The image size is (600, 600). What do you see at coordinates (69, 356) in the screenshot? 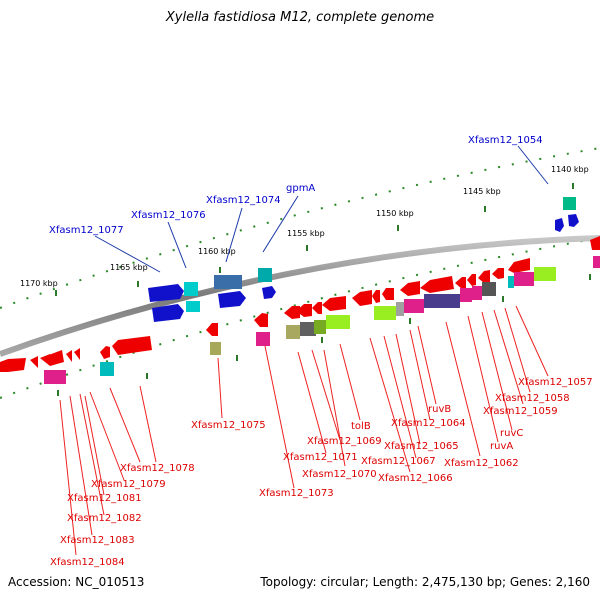
I see `gene-red-c` at bounding box center [69, 356].